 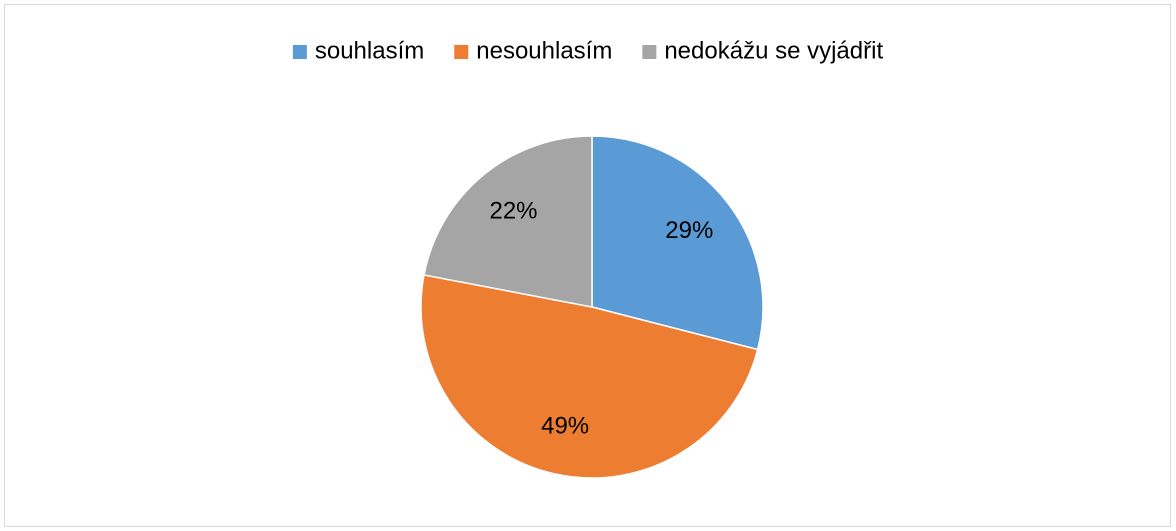 I want to click on legend: souhlasím nesouhlasím nedokážu se vyjádřit, so click(x=587, y=50).